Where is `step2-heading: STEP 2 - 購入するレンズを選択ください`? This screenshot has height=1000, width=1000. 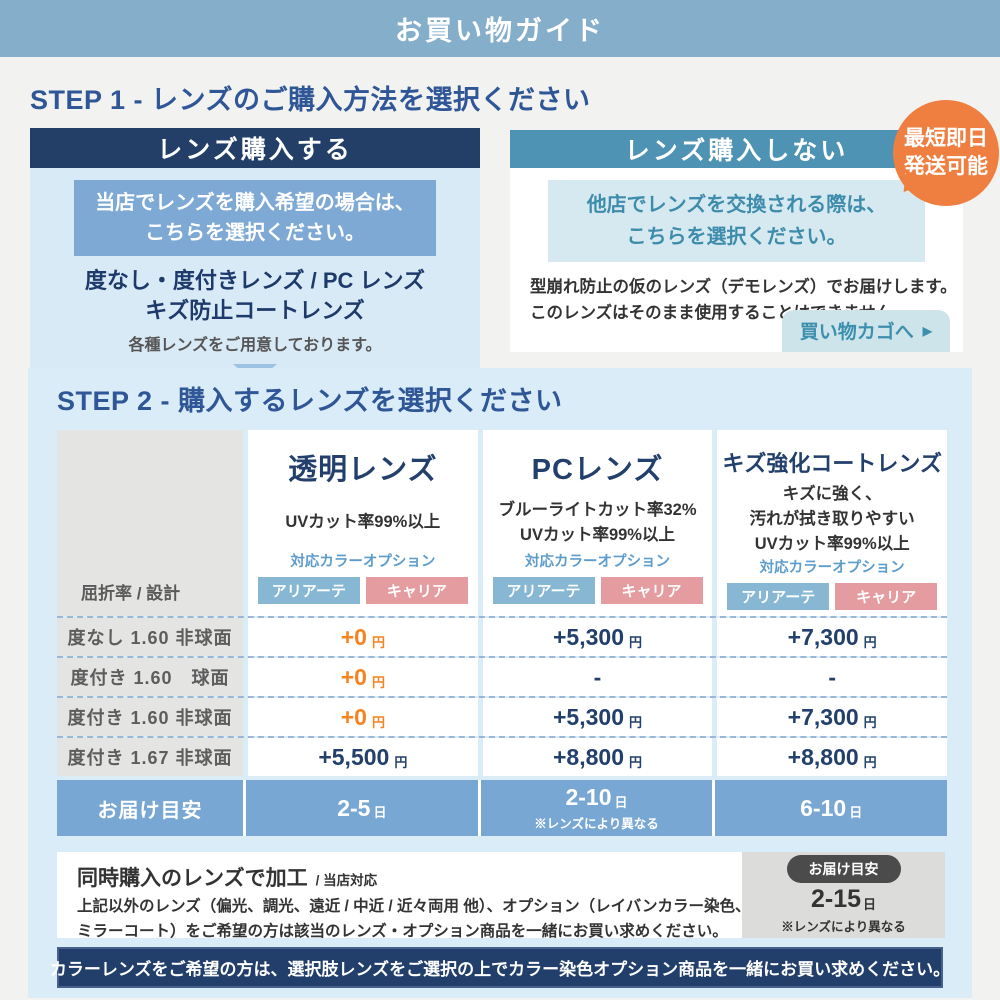 step2-heading: STEP 2 - 購入するレンズを選択ください is located at coordinates (310, 401).